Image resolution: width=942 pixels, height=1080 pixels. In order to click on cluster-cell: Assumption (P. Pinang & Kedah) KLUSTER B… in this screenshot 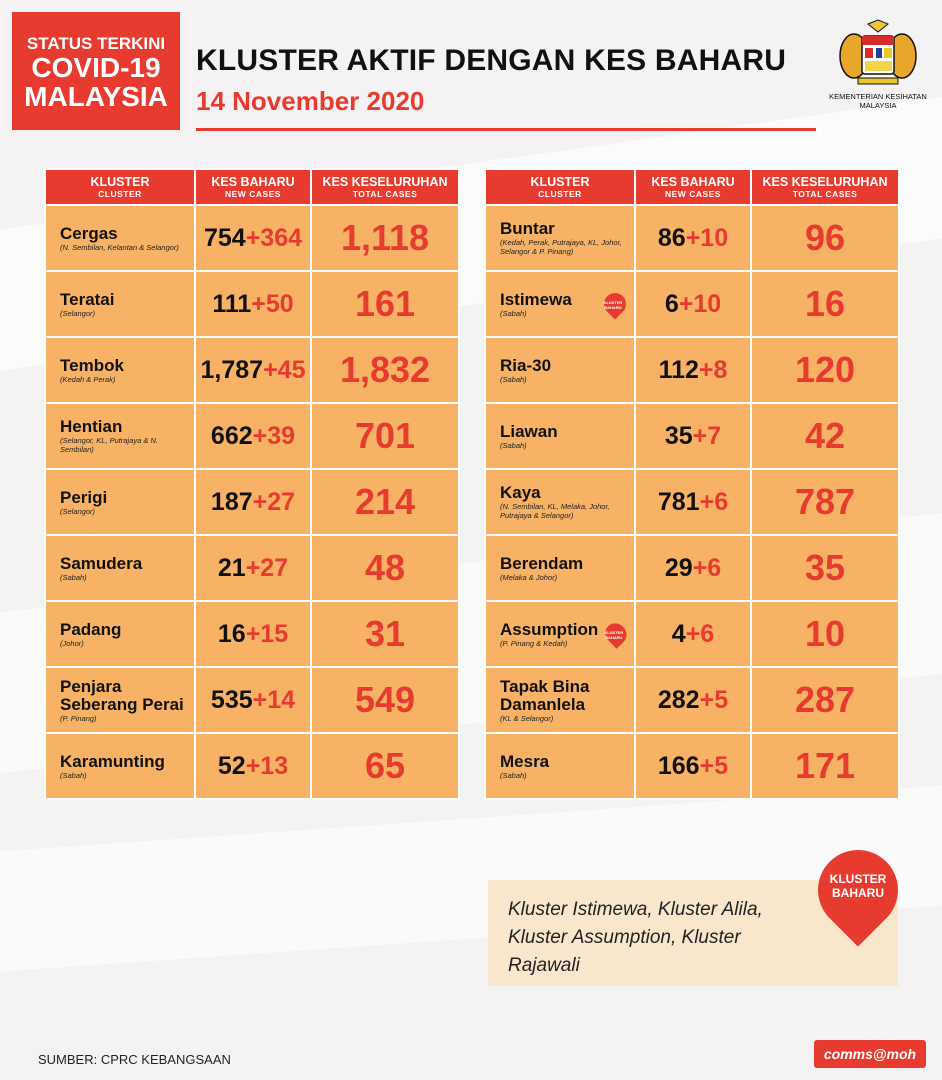, I will do `click(560, 634)`.